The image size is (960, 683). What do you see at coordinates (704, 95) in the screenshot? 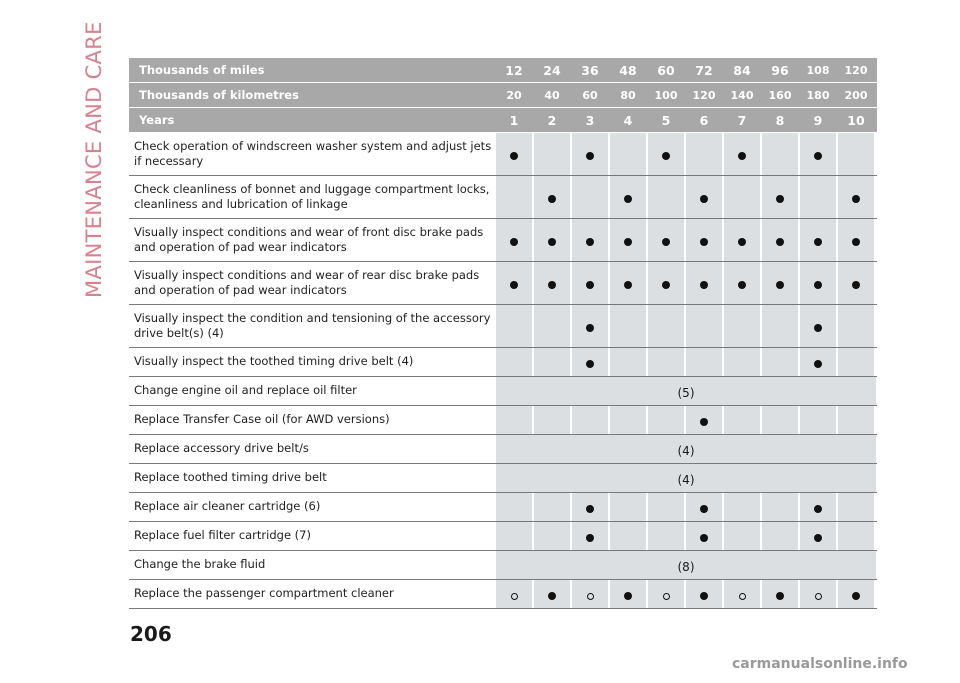
I see `header-value: 120` at bounding box center [704, 95].